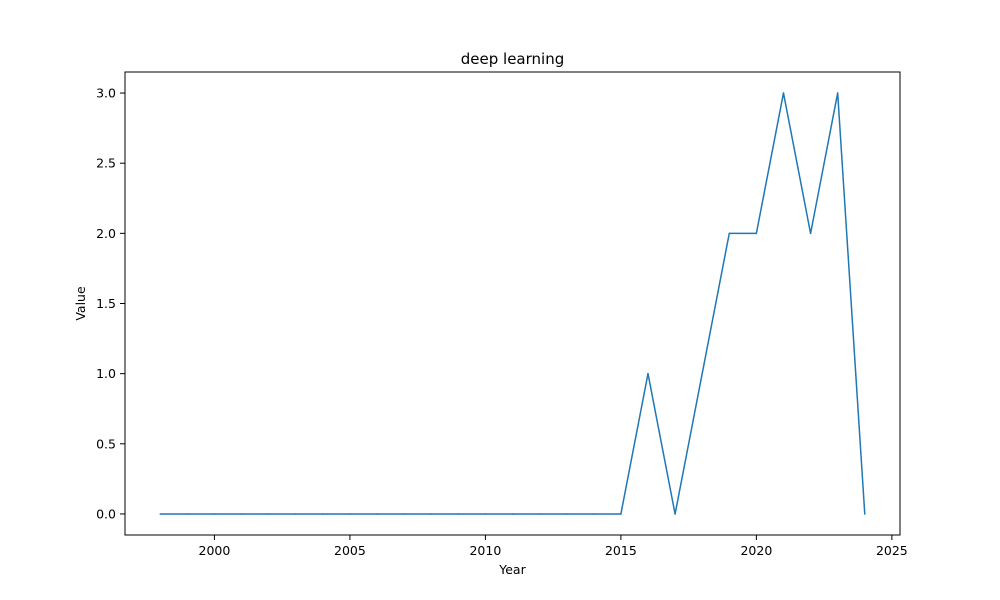  Describe the element at coordinates (106, 163) in the screenshot. I see `y-tick-label: 2.5` at that location.